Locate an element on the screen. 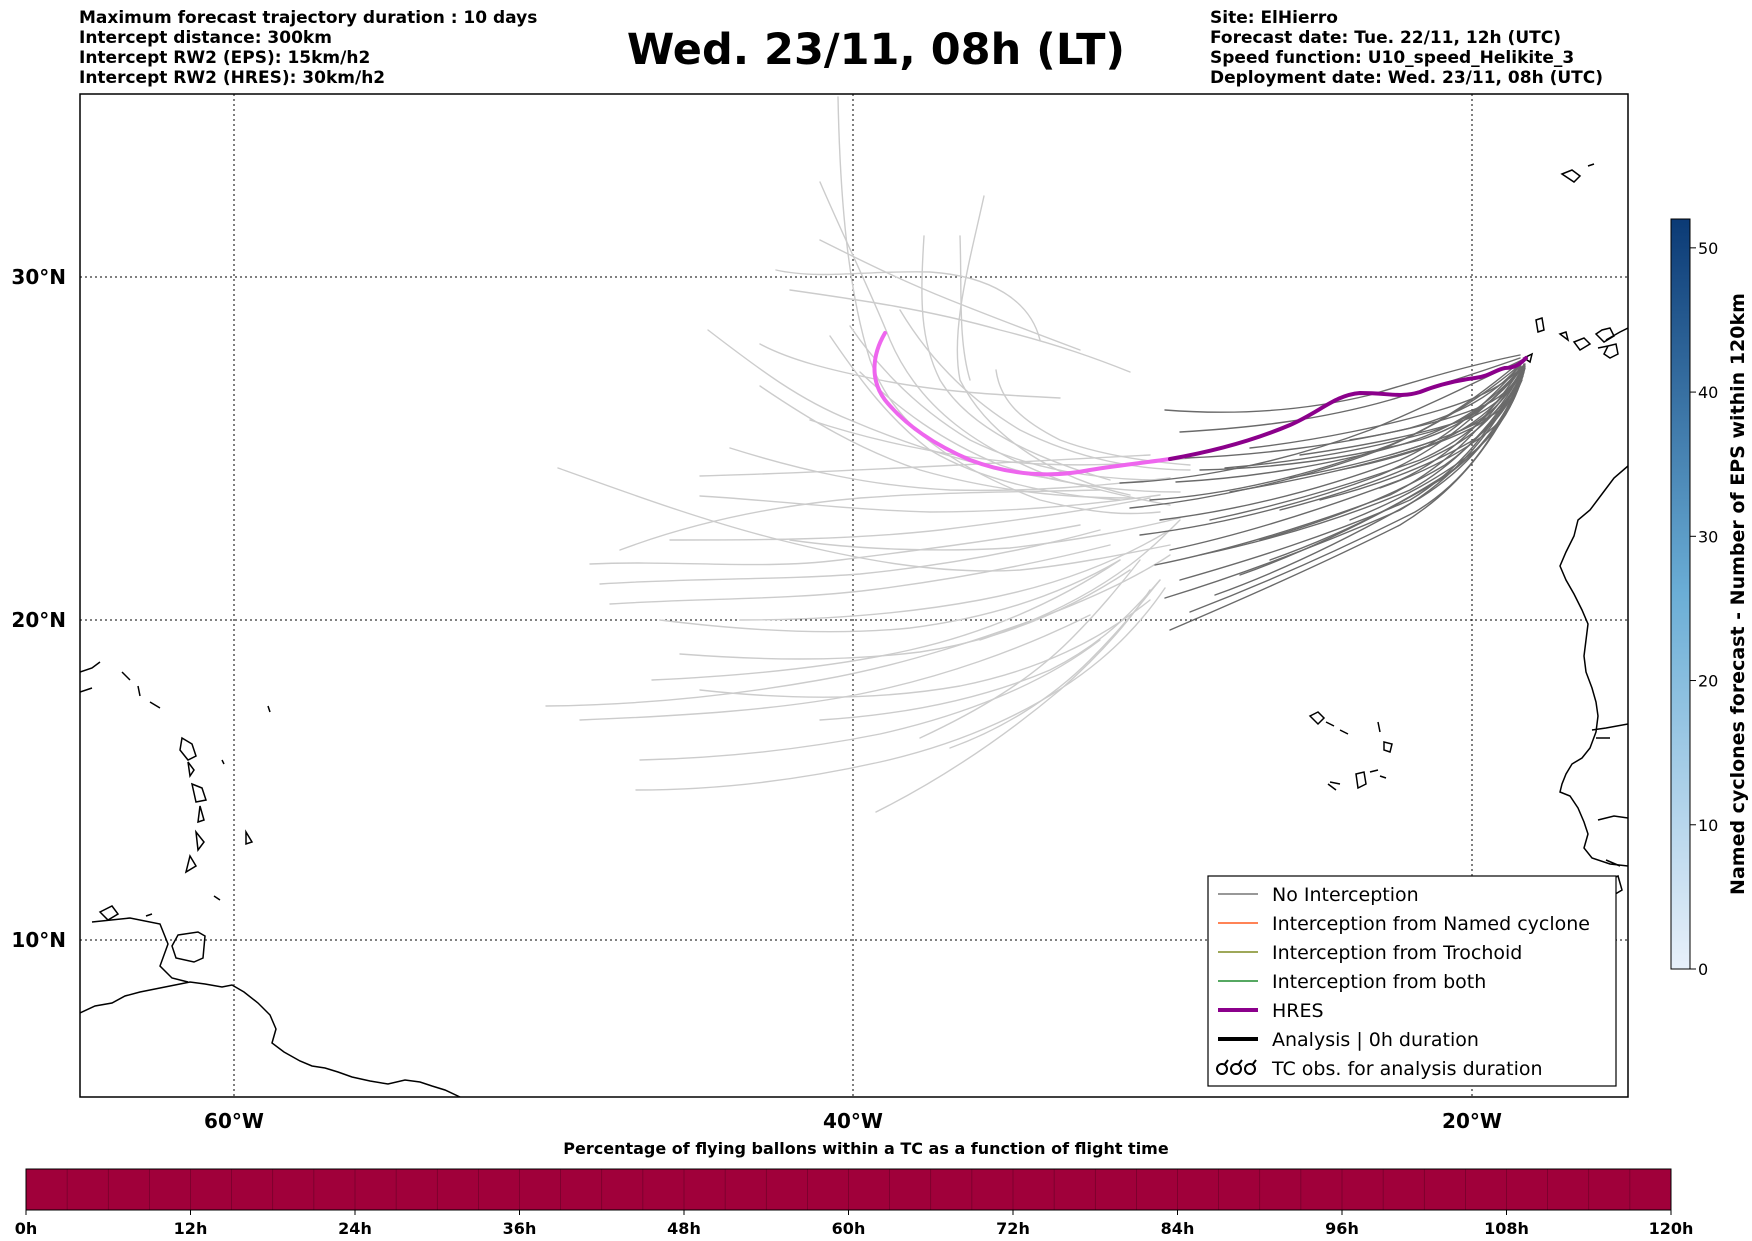 The image size is (1752, 1241). lat-label: 20°N is located at coordinates (38, 620).